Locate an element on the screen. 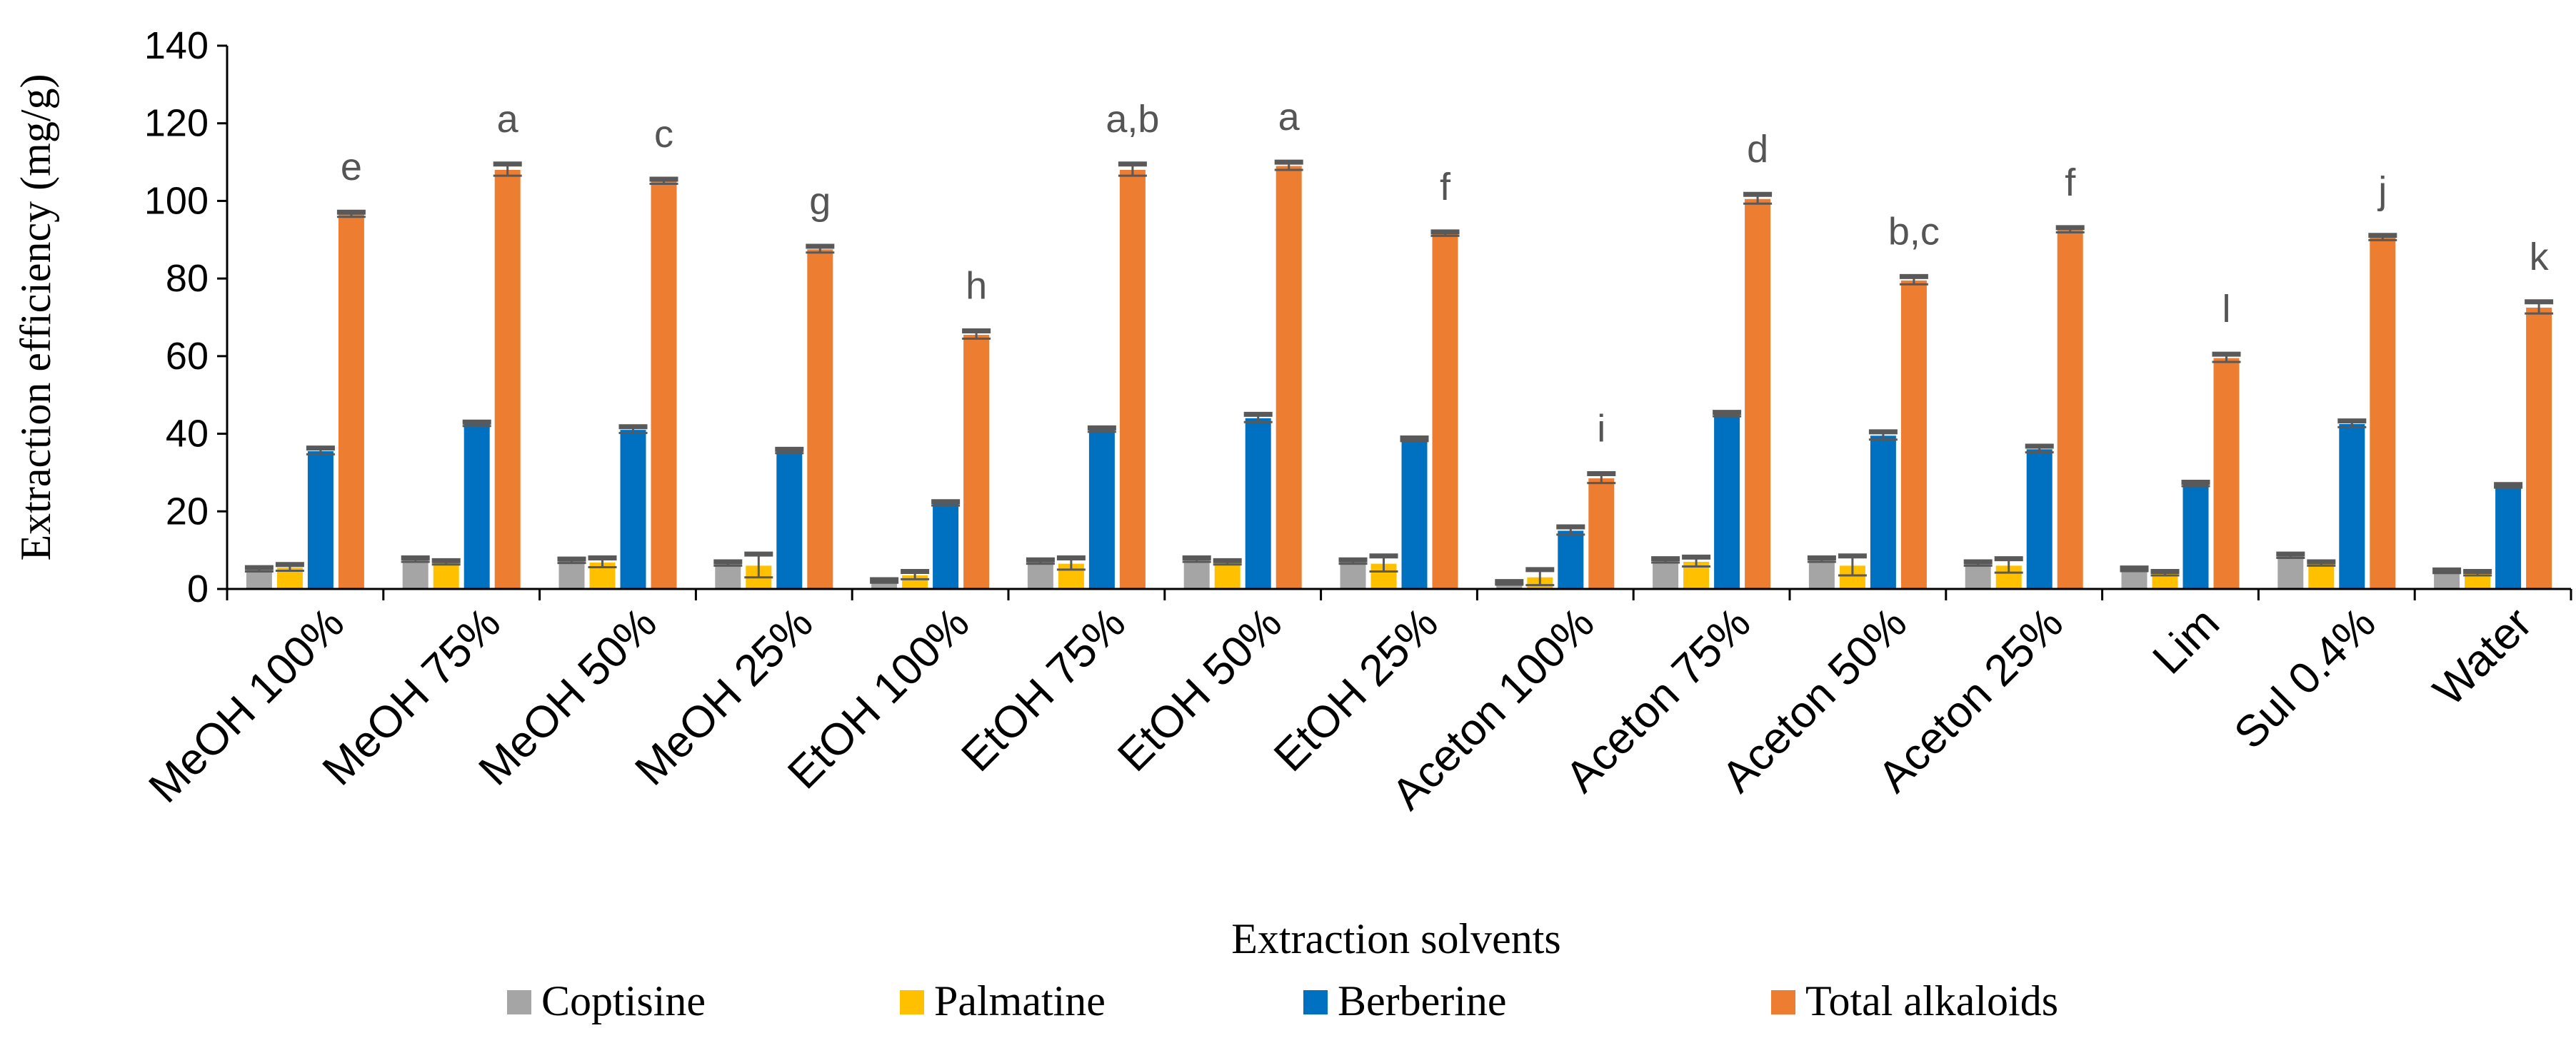  significance-label: l is located at coordinates (2226, 309).